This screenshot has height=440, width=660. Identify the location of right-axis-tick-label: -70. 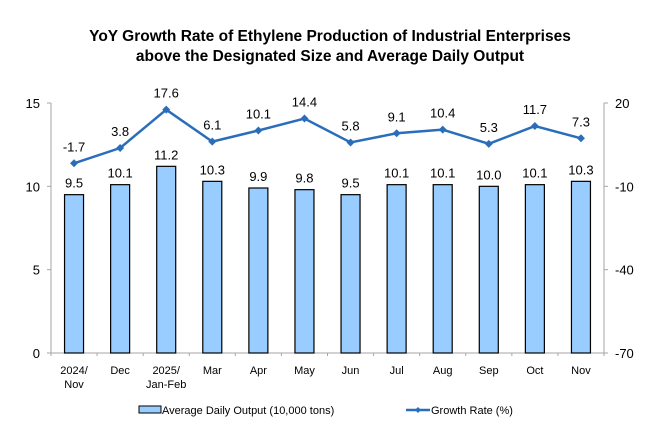
(624, 353).